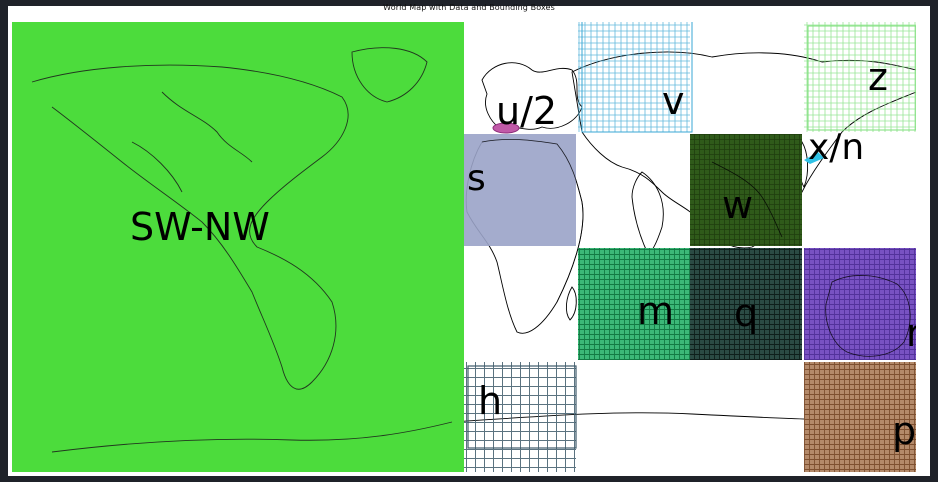 This screenshot has height=482, width=938. What do you see at coordinates (527, 111) in the screenshot?
I see `label-u2: u/2` at bounding box center [527, 111].